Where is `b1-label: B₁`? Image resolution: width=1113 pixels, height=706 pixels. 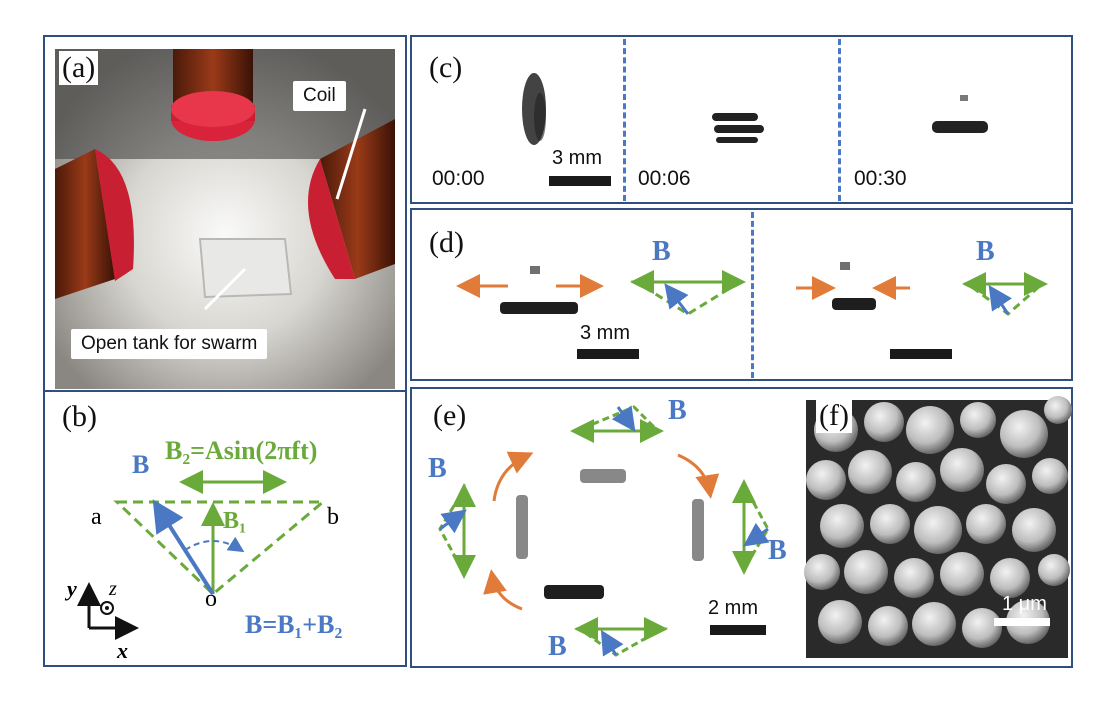 b1-label: B₁ is located at coordinates (235, 521).